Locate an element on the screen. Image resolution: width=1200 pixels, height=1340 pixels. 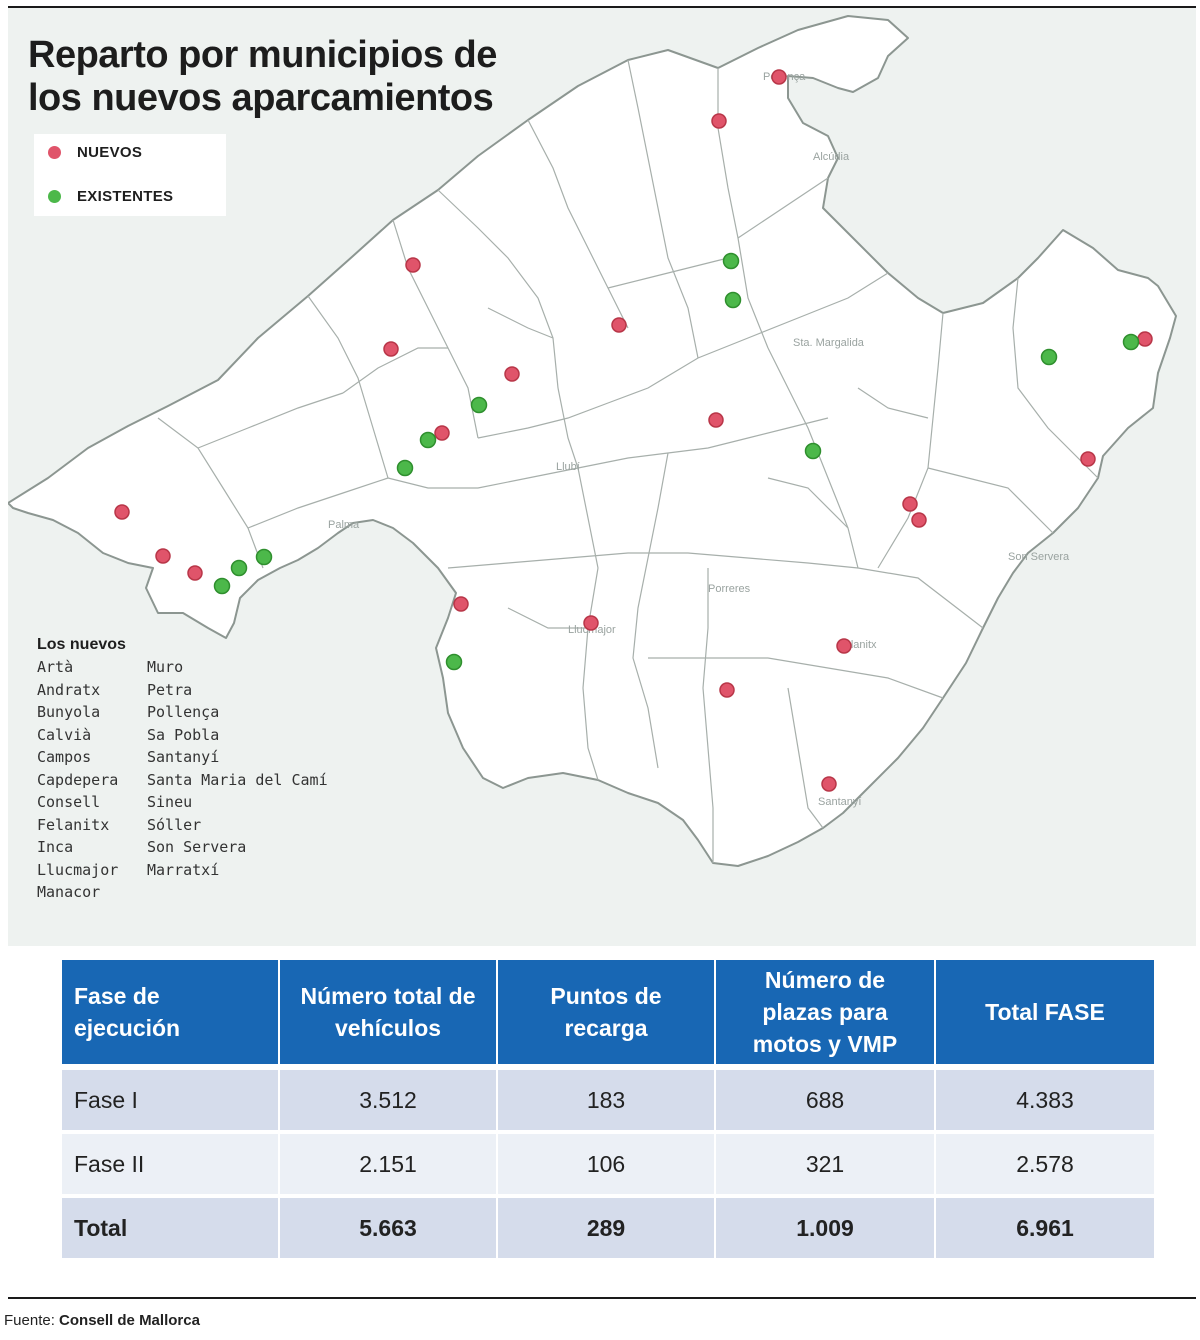
red-dot-icon is located at coordinates (54, 152).